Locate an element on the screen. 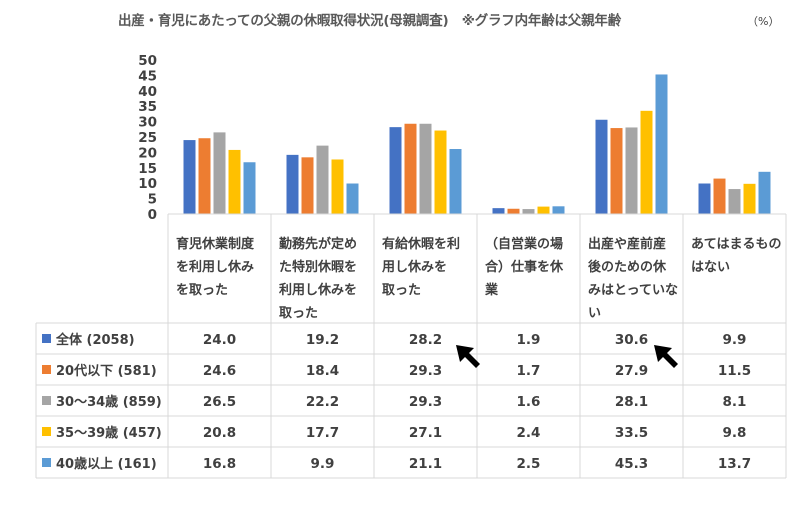 This screenshot has height=508, width=804. y-tick-label: 45 is located at coordinates (147, 76).